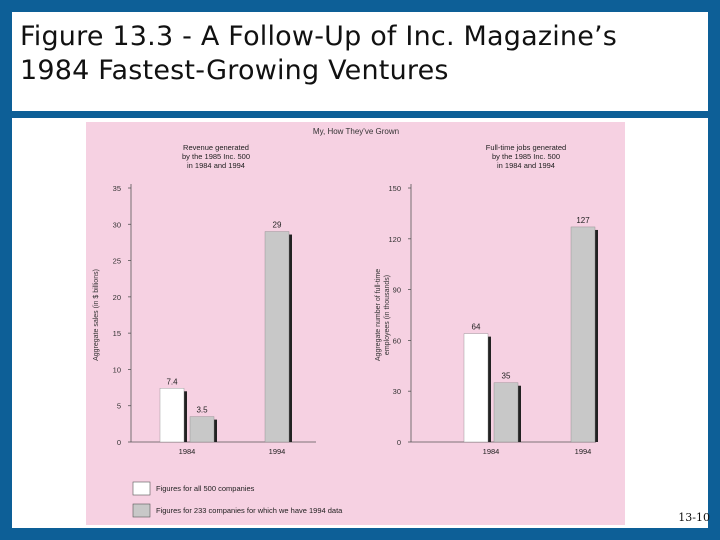 Image resolution: width=720 pixels, height=540 pixels. Describe the element at coordinates (117, 261) in the screenshot. I see `y-tick-label: 25` at that location.